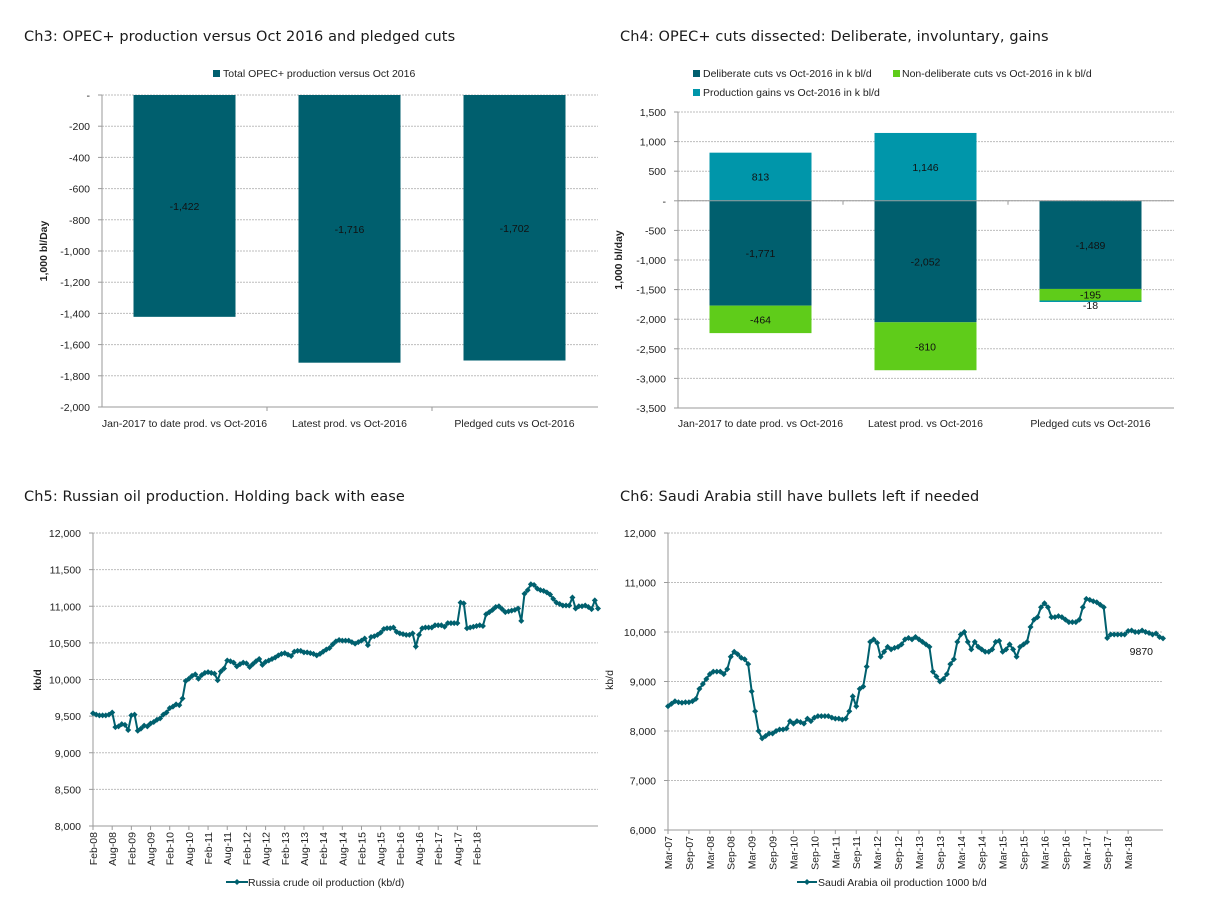  What do you see at coordinates (514, 424) in the screenshot?
I see `x-category-label: Pledged cuts vs Oct-2016` at bounding box center [514, 424].